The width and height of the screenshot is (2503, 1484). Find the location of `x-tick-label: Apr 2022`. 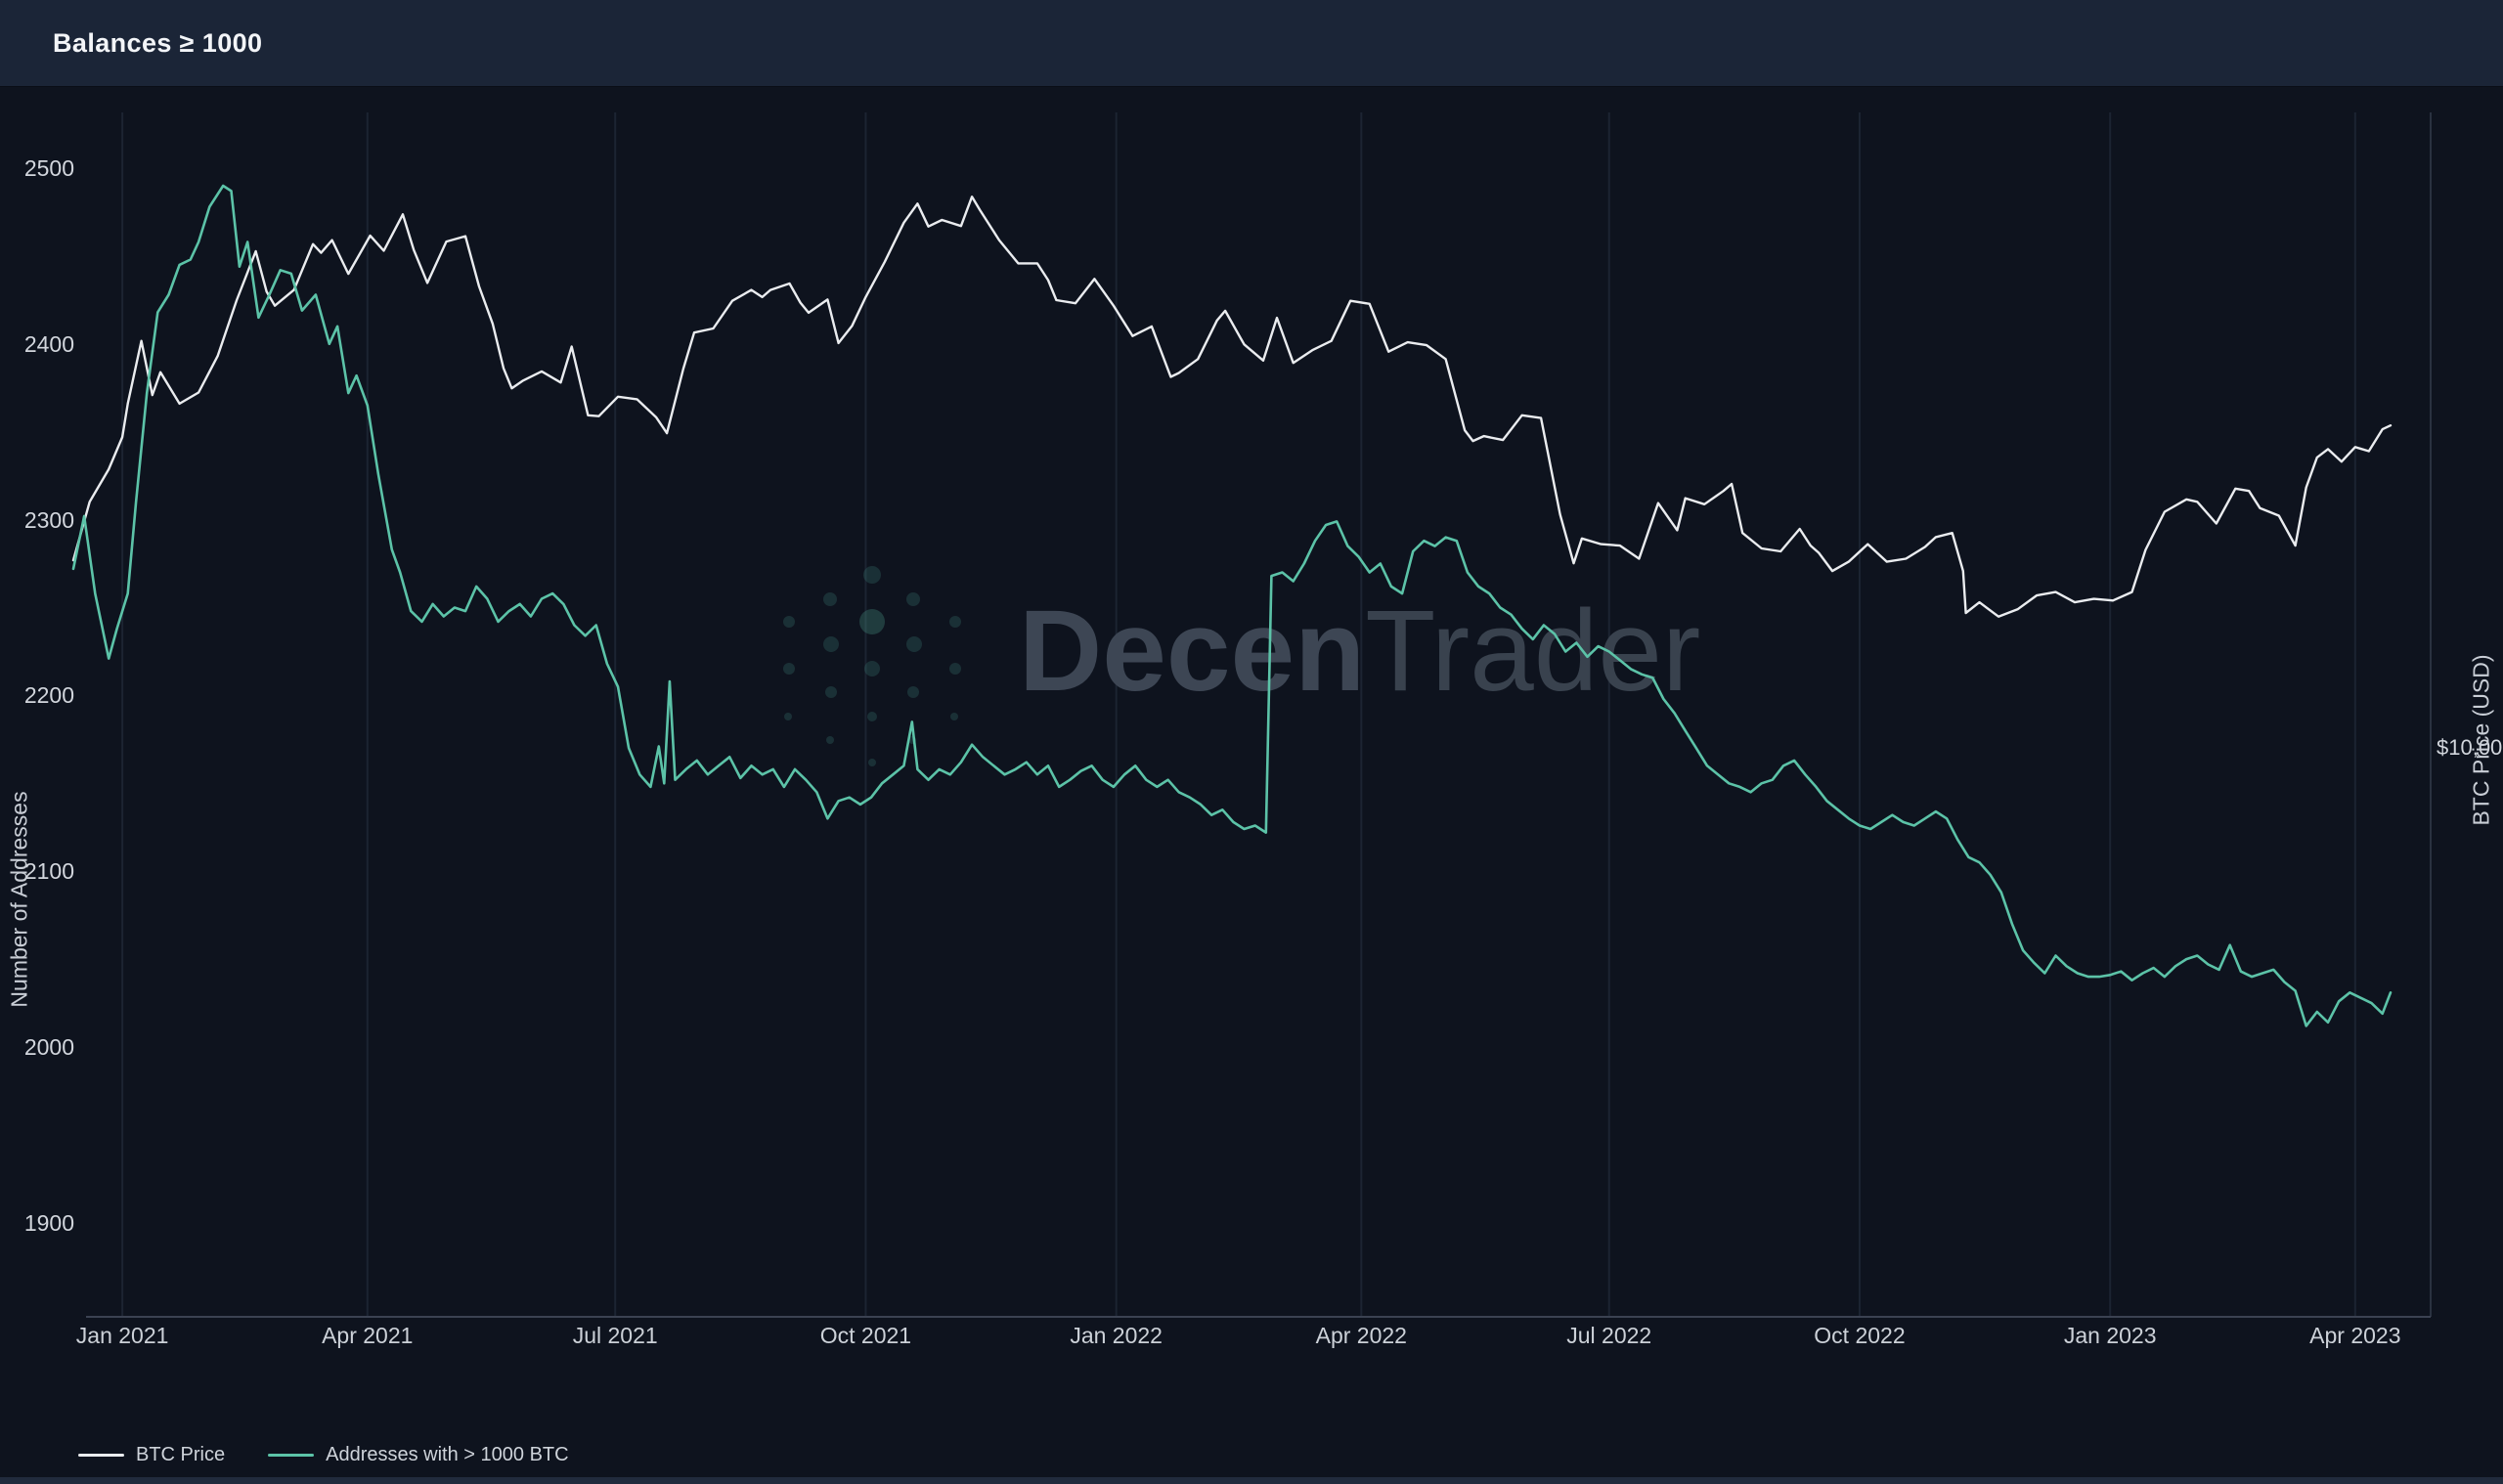

x-tick-label: Apr 2022 is located at coordinates (1361, 1335).